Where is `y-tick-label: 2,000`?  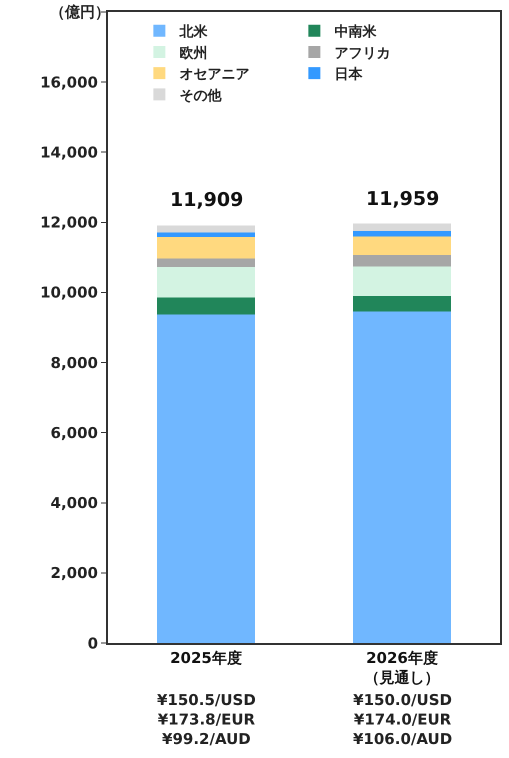 y-tick-label: 2,000 is located at coordinates (74, 573).